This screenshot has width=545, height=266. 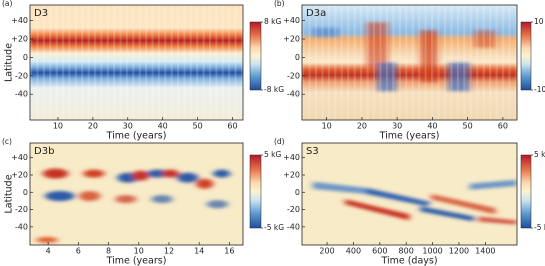 I want to click on colorbar-tick-label: -10 kG, so click(x=539, y=89).